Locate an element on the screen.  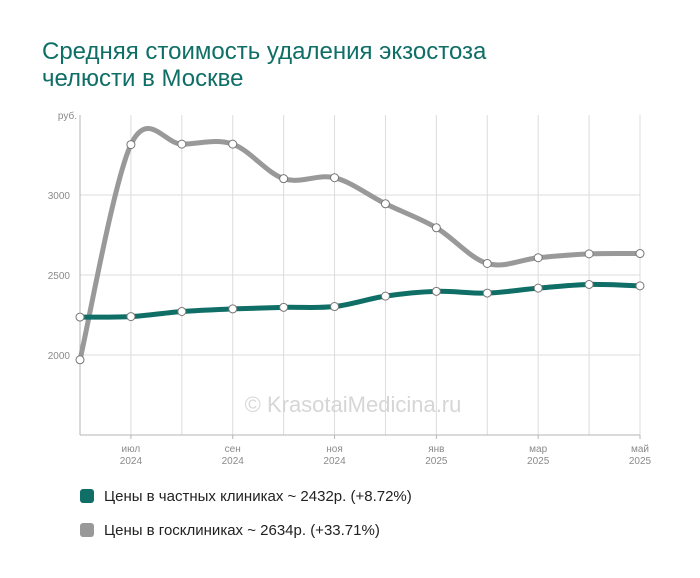
watermark: © KrasotaiMedicina.ru is located at coordinates (353, 404).